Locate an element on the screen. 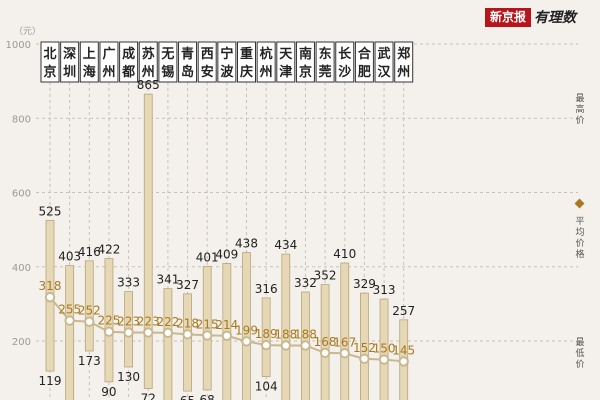  legend-avg-label: 格 is located at coordinates (579, 254).